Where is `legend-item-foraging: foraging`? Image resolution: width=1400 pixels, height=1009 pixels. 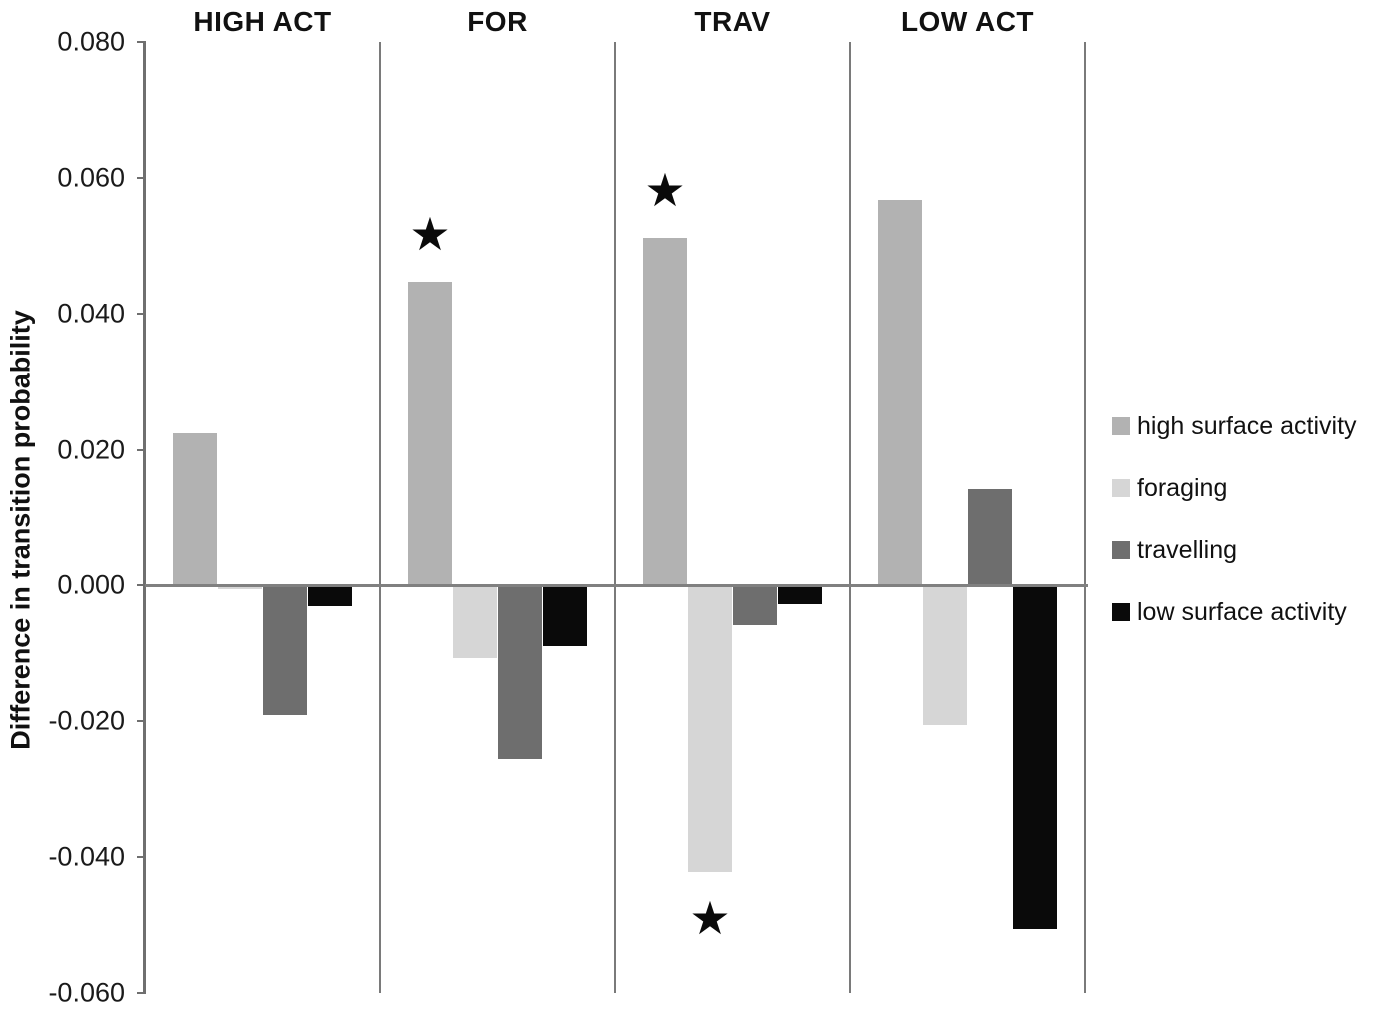
legend-item-foraging: foraging is located at coordinates (1234, 488).